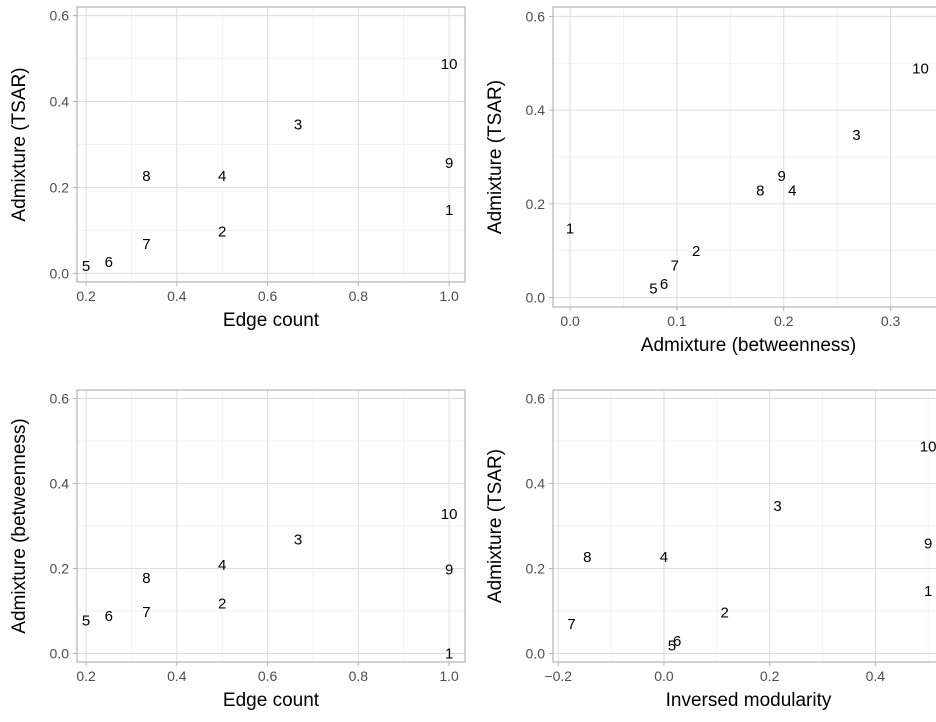  What do you see at coordinates (749, 700) in the screenshot?
I see `x-axis-title: Inversed modularity` at bounding box center [749, 700].